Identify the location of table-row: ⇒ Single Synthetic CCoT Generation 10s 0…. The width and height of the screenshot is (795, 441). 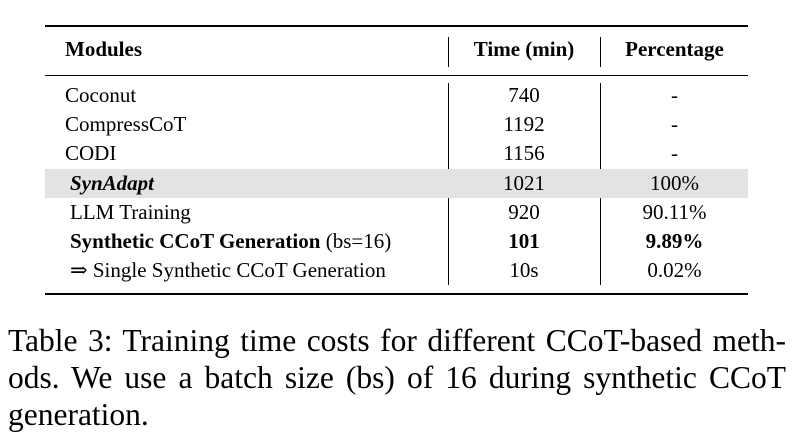
(396, 270).